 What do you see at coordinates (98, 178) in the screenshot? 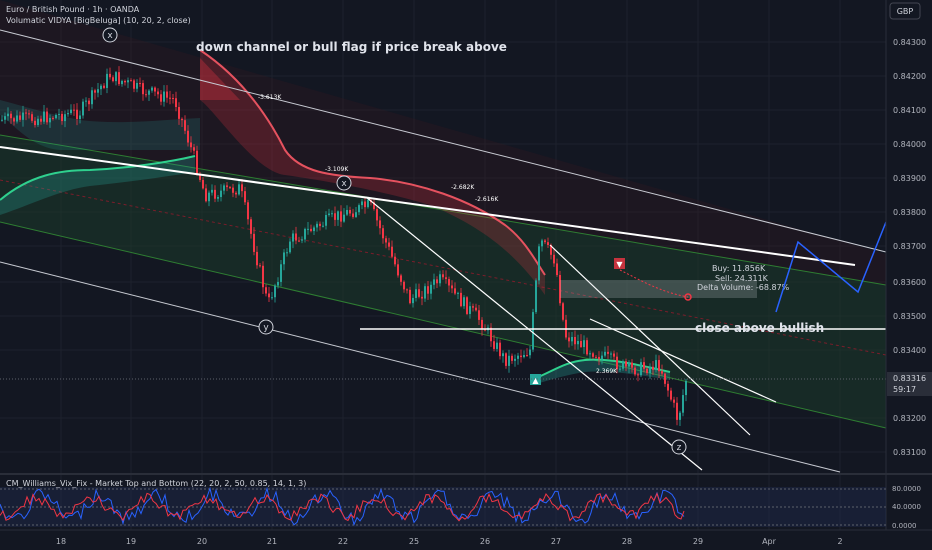
I see `vidya-bull-line-left` at bounding box center [98, 178].